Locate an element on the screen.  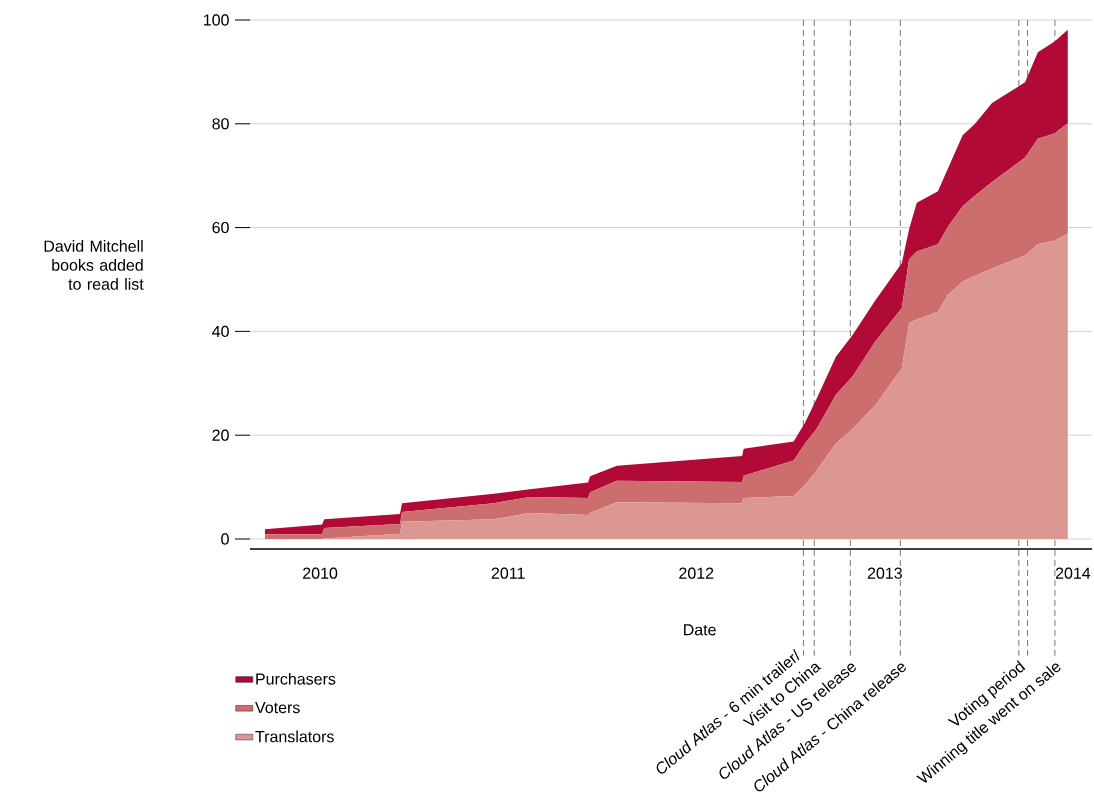
x-tick-label: 2010 is located at coordinates (320, 573).